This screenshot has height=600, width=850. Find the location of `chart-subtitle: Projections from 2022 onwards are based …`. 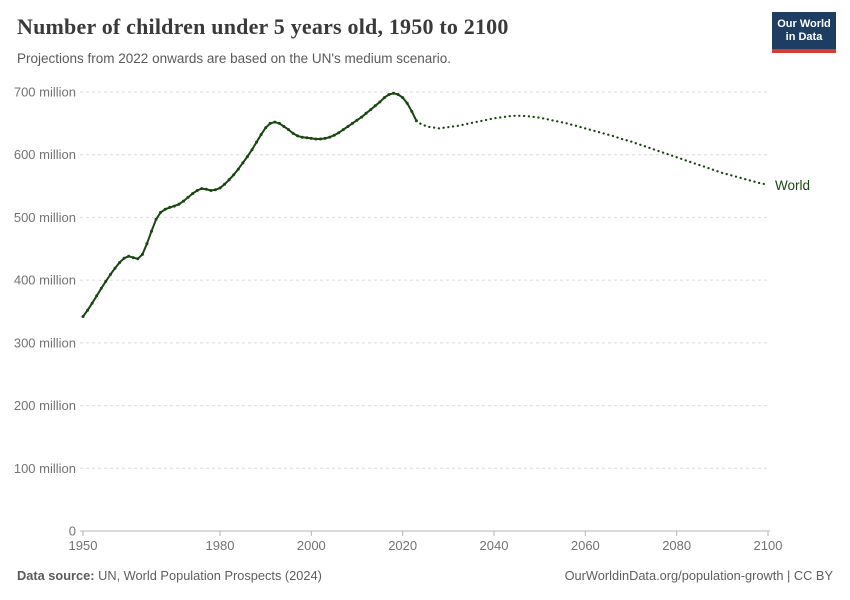

chart-subtitle: Projections from 2022 onwards are based … is located at coordinates (234, 58).